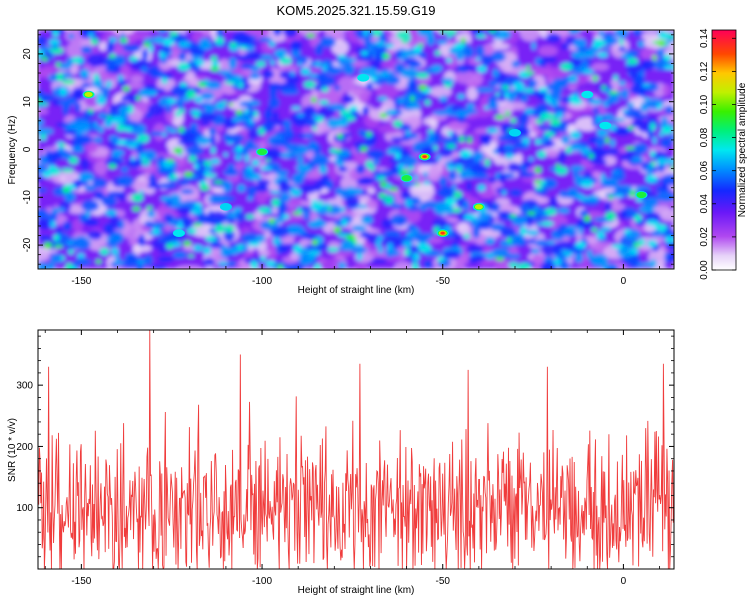  I want to click on snr-x-tick-label: 0, so click(624, 581).